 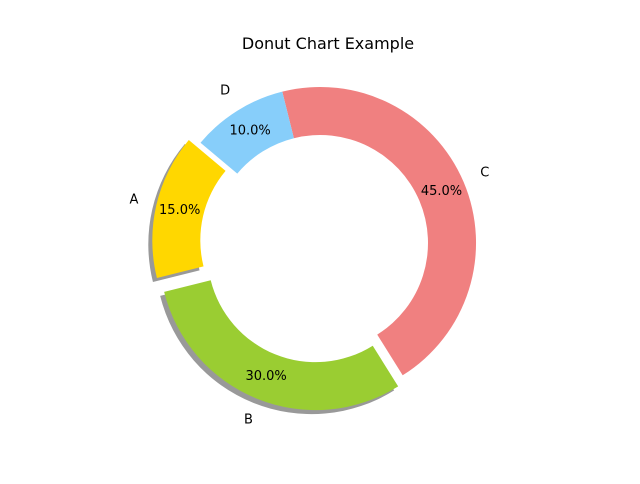 I want to click on slice-d, so click(x=247, y=132).